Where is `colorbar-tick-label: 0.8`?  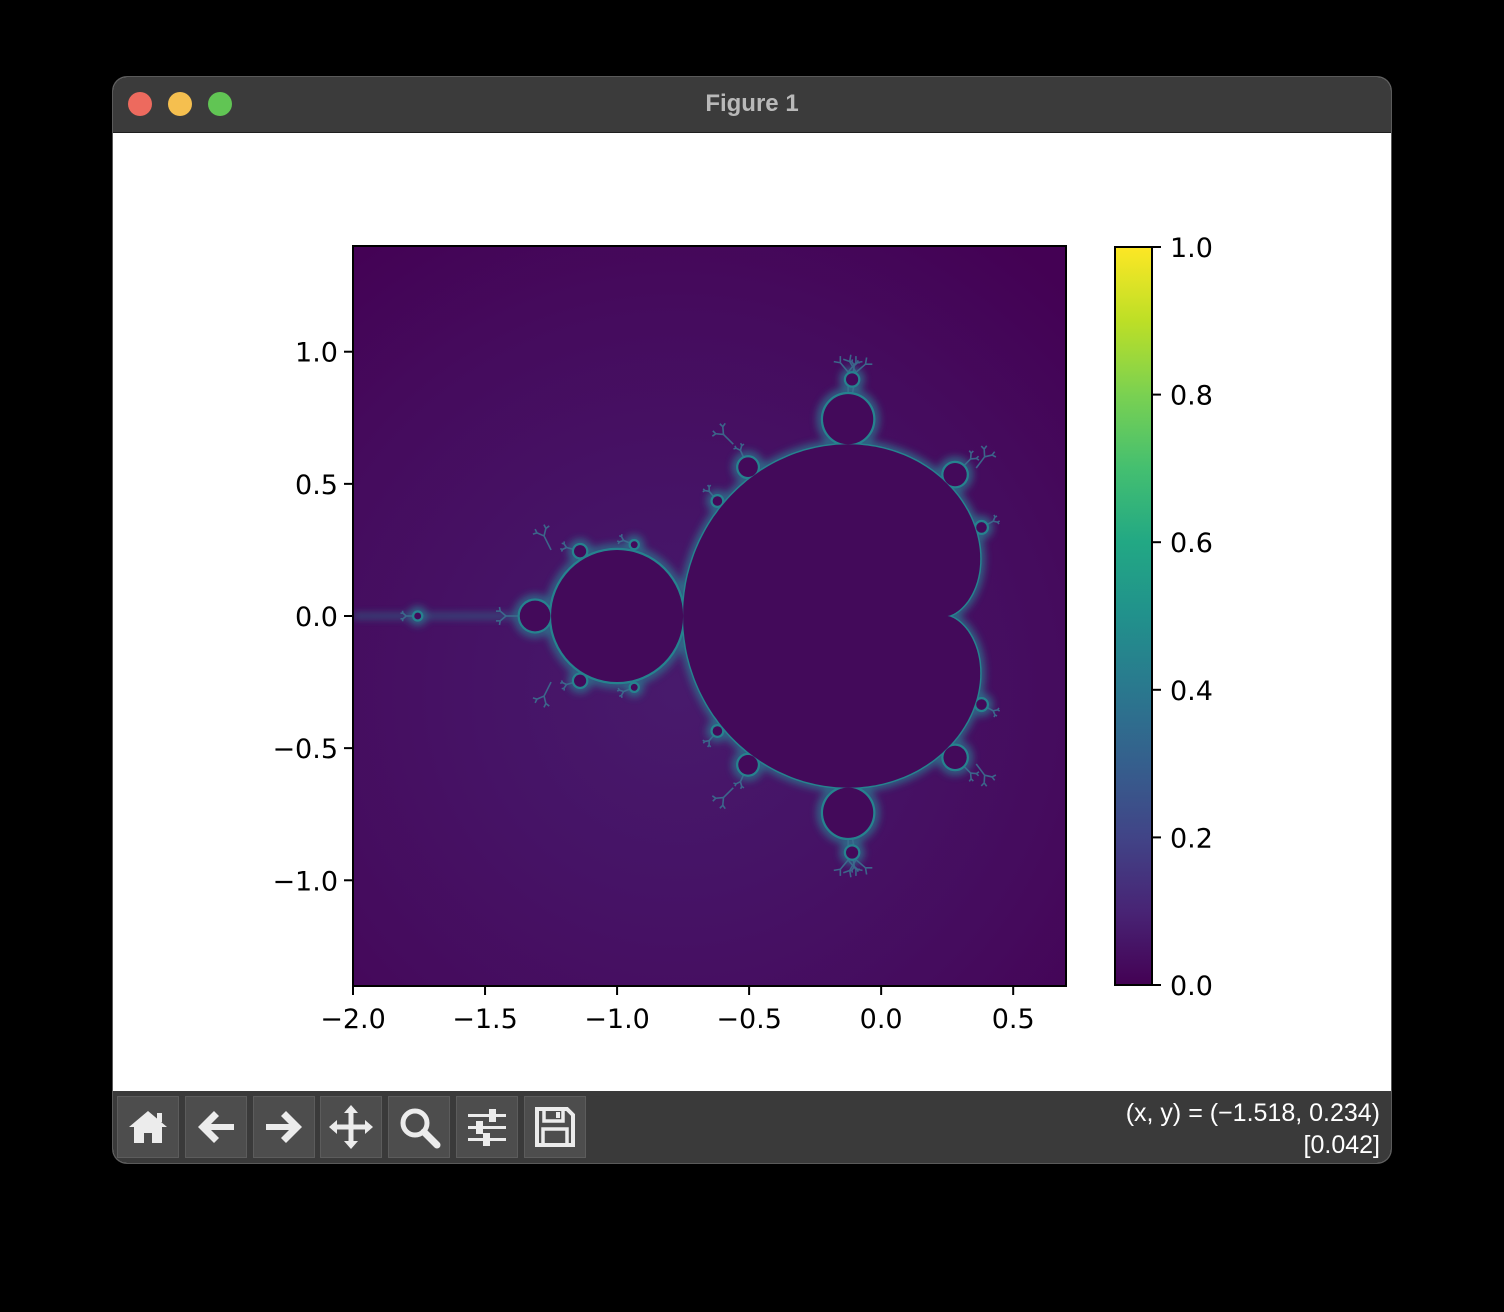
colorbar-tick-label: 0.8 is located at coordinates (1191, 396).